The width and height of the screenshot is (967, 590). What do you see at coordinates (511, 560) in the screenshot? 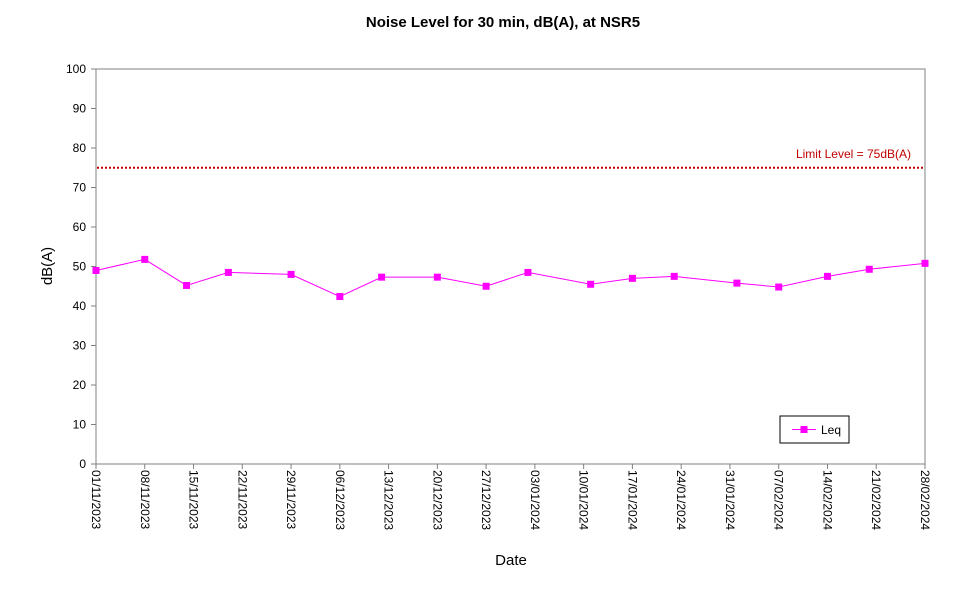
I see `x-axis-label: Date` at bounding box center [511, 560].